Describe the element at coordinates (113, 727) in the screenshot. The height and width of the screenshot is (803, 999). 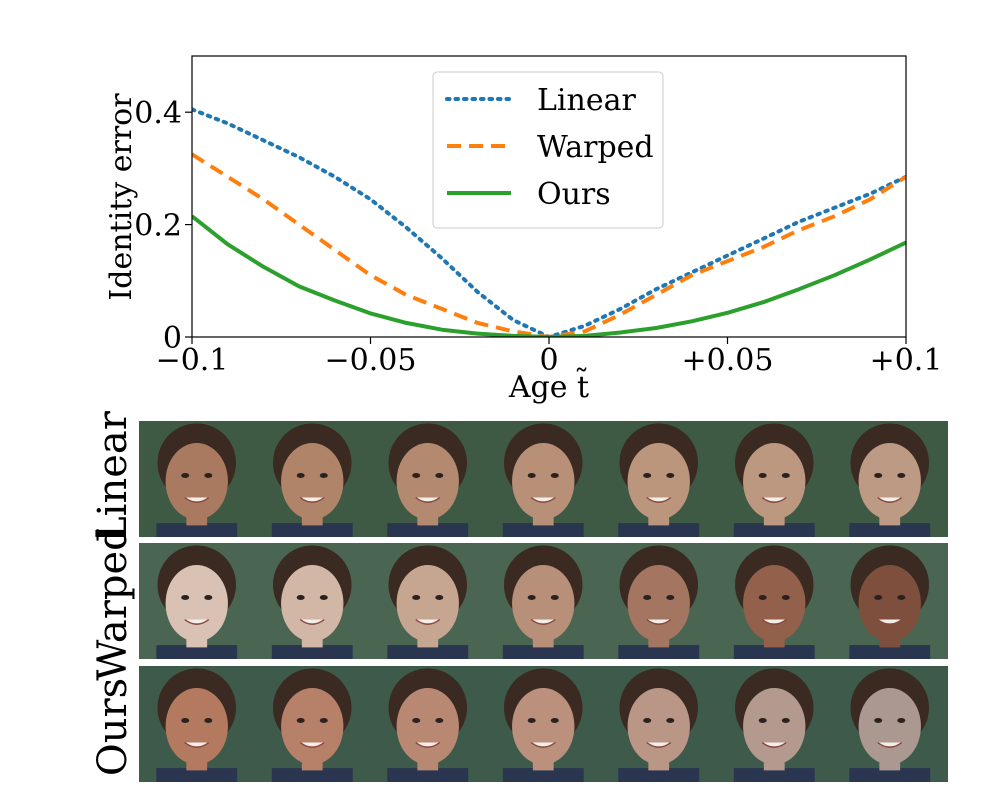
I see `row-label-ours: Ours` at that location.